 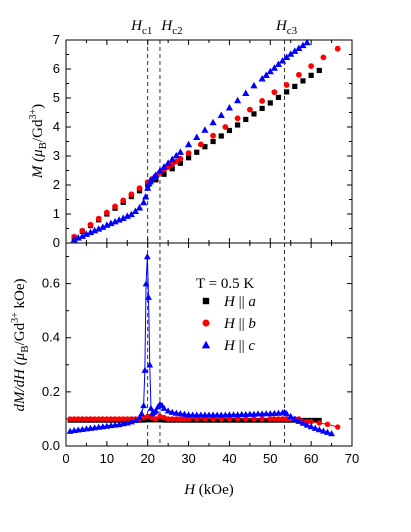 What do you see at coordinates (239, 302) in the screenshot?
I see `legend-label: H || a` at bounding box center [239, 302].